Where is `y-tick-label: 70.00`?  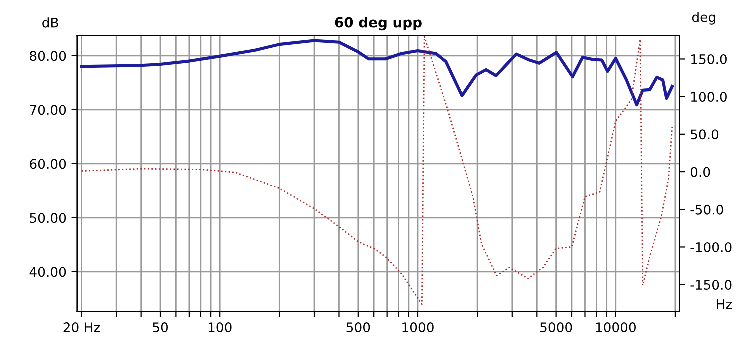 y-tick-label: 70.00 is located at coordinates (48, 110).